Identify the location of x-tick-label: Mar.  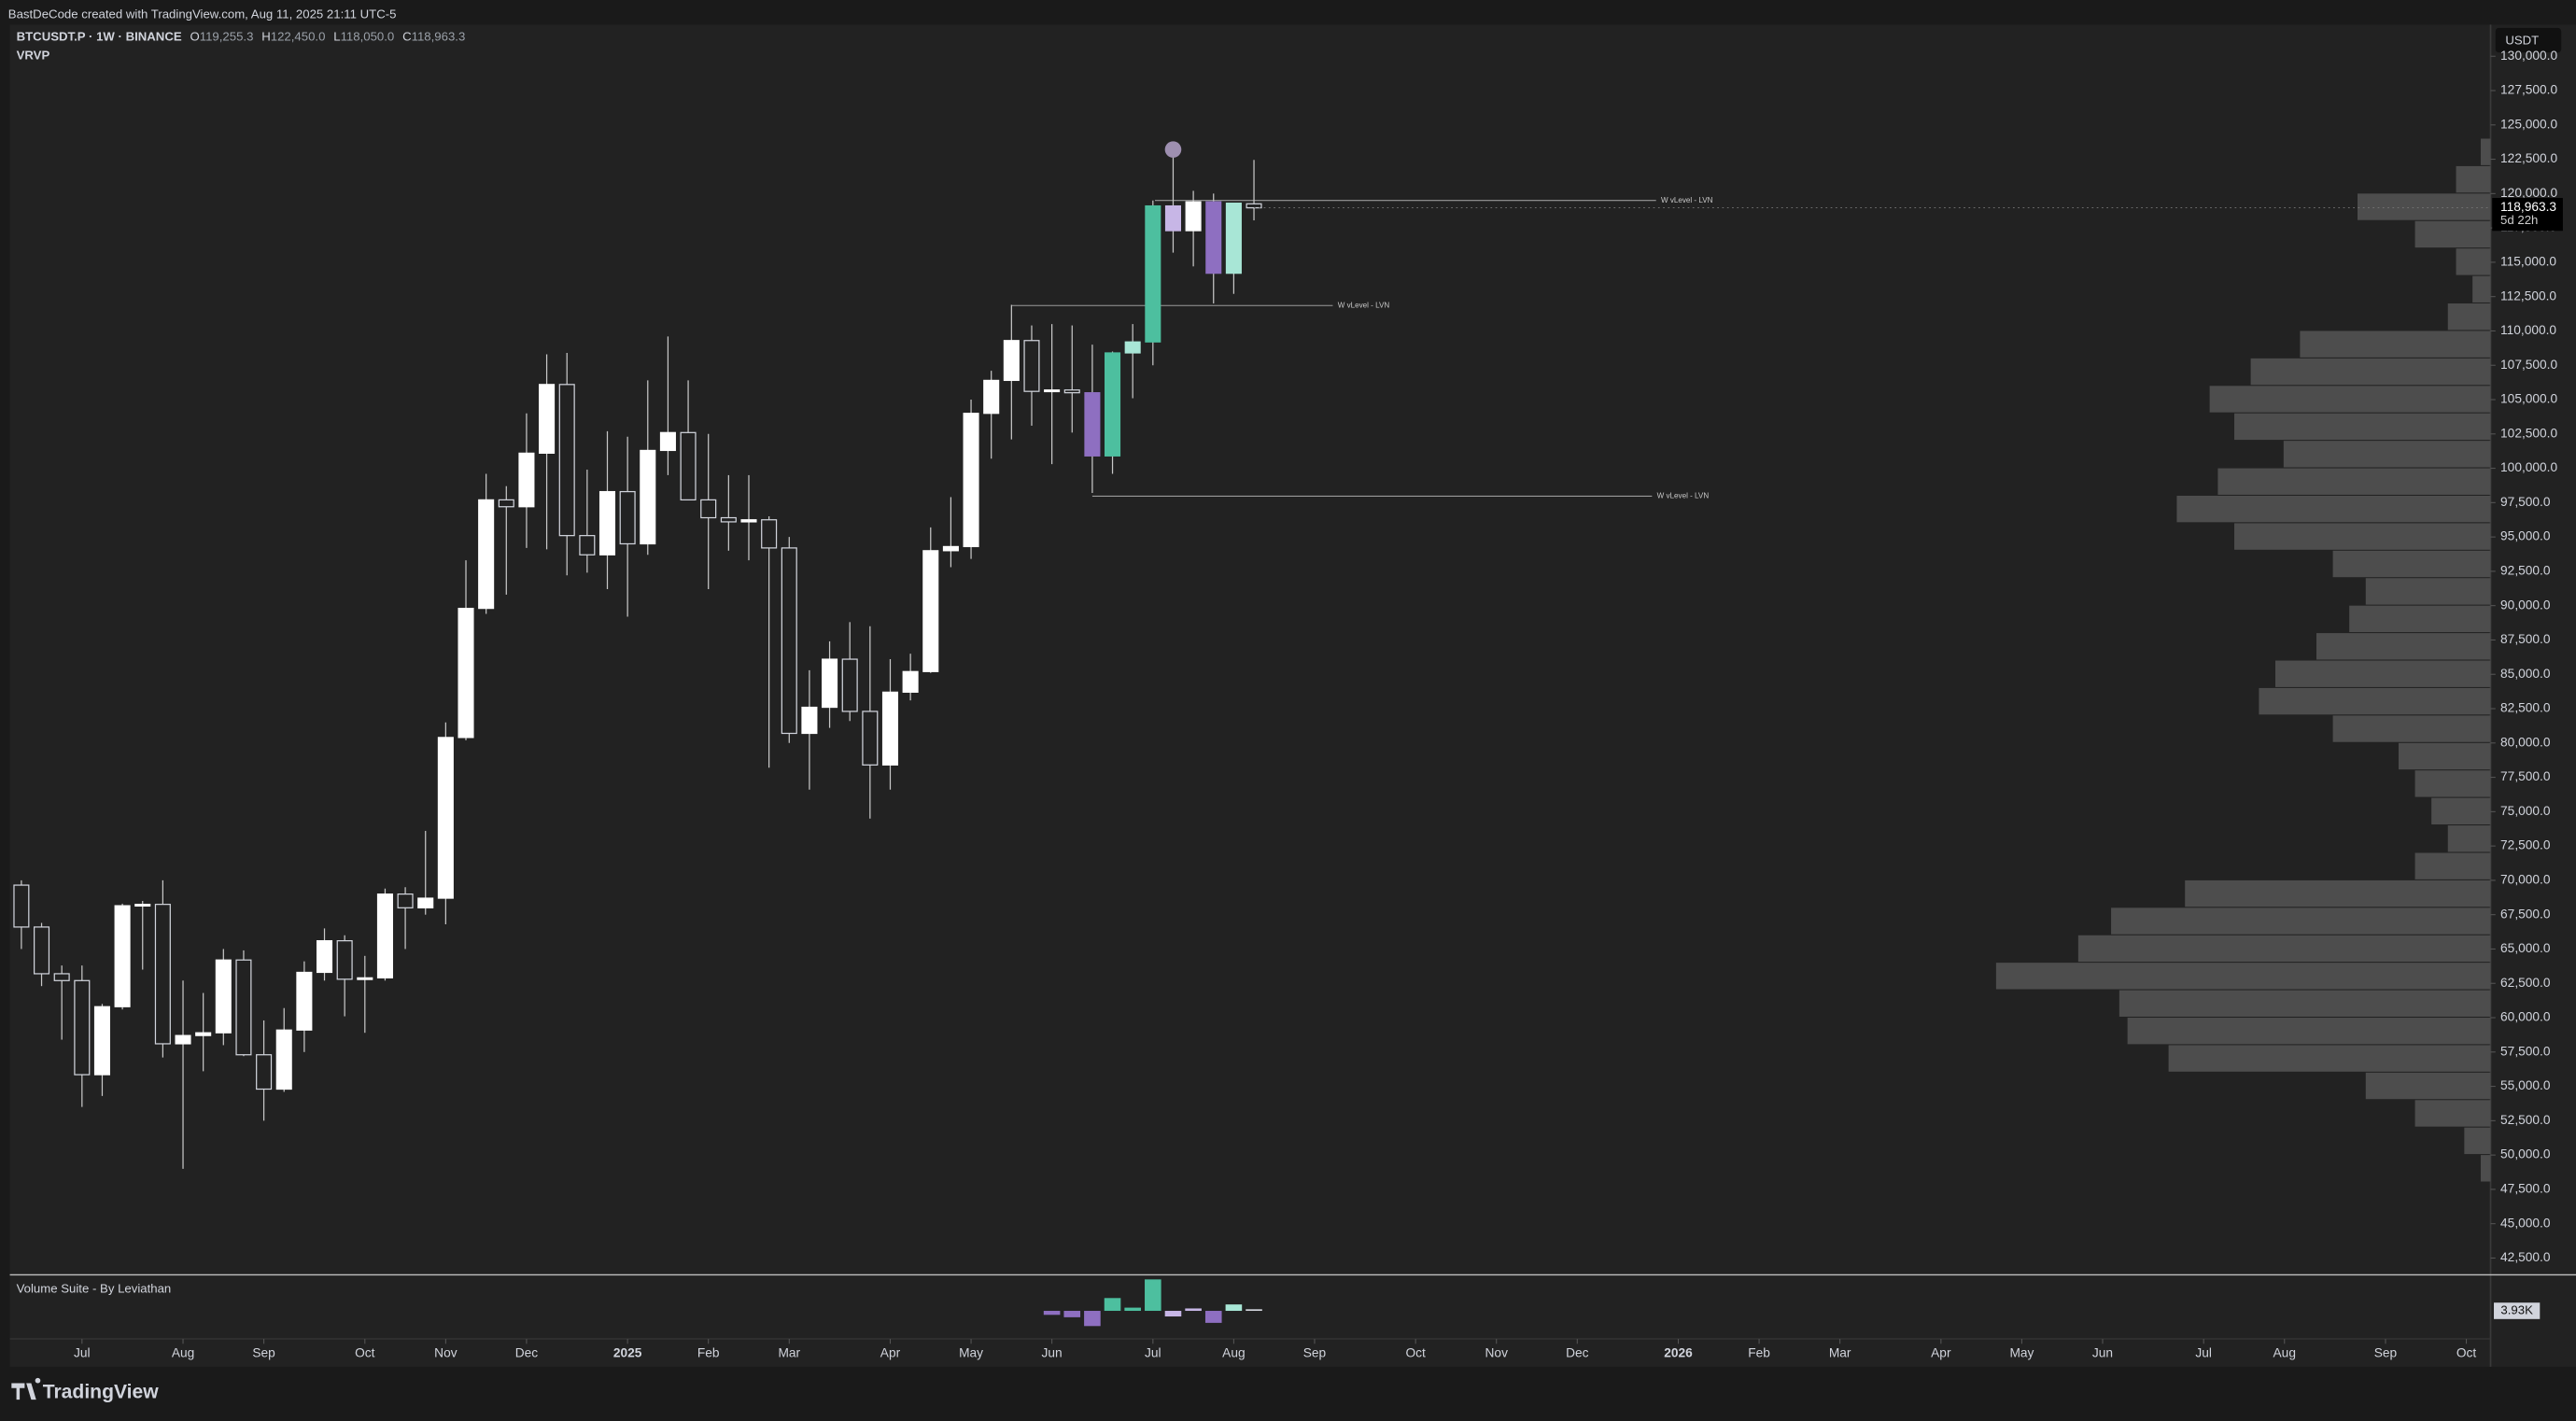
(789, 1352).